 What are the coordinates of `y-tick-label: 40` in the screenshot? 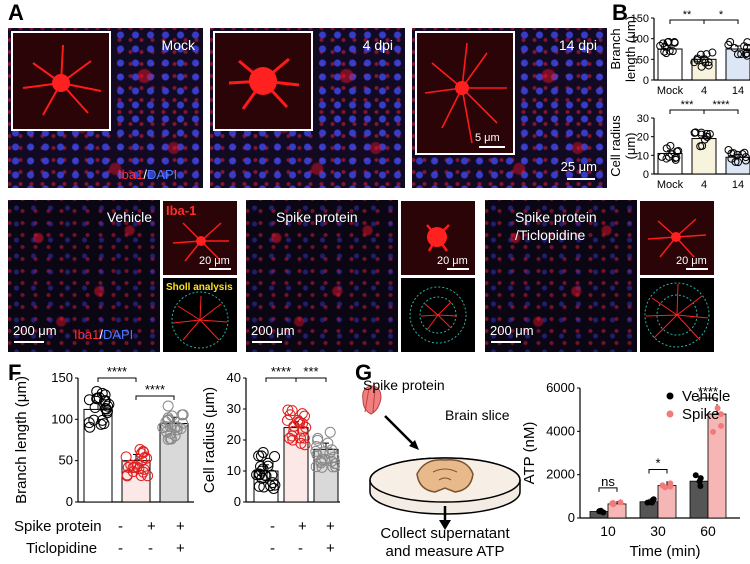 It's located at (234, 377).